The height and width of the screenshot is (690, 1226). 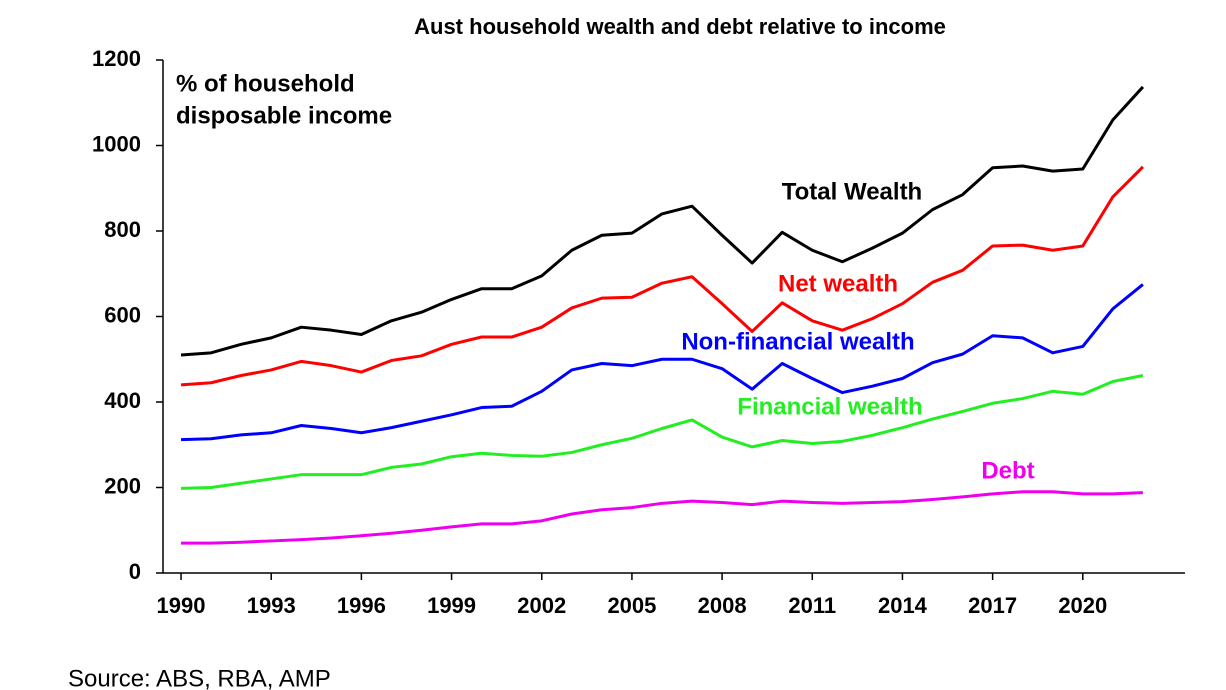 What do you see at coordinates (829, 406) in the screenshot?
I see `series-label: Financial wealth` at bounding box center [829, 406].